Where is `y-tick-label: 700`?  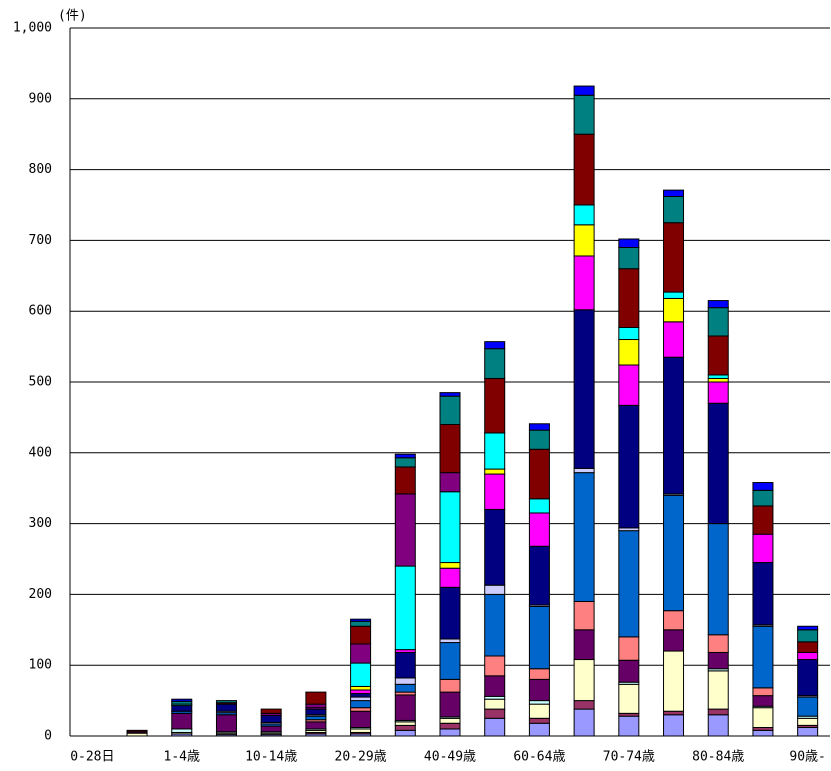
y-tick-label: 700 is located at coordinates (40, 240).